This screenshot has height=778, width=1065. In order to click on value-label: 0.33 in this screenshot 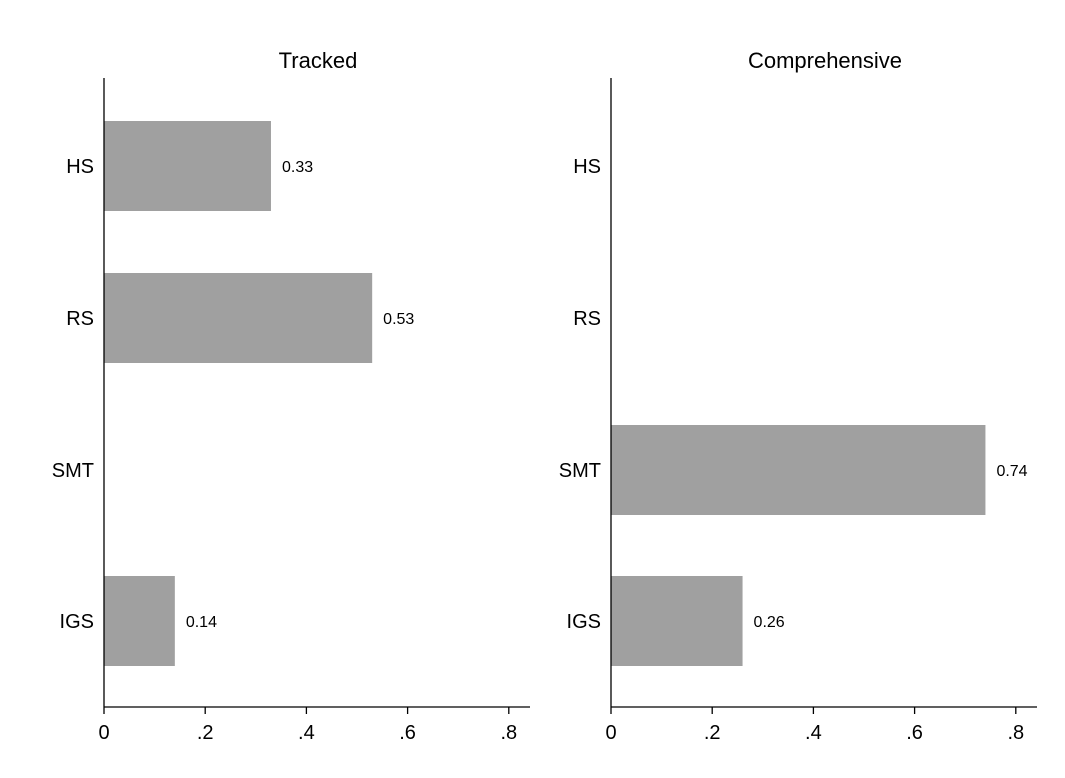, I will do `click(297, 167)`.